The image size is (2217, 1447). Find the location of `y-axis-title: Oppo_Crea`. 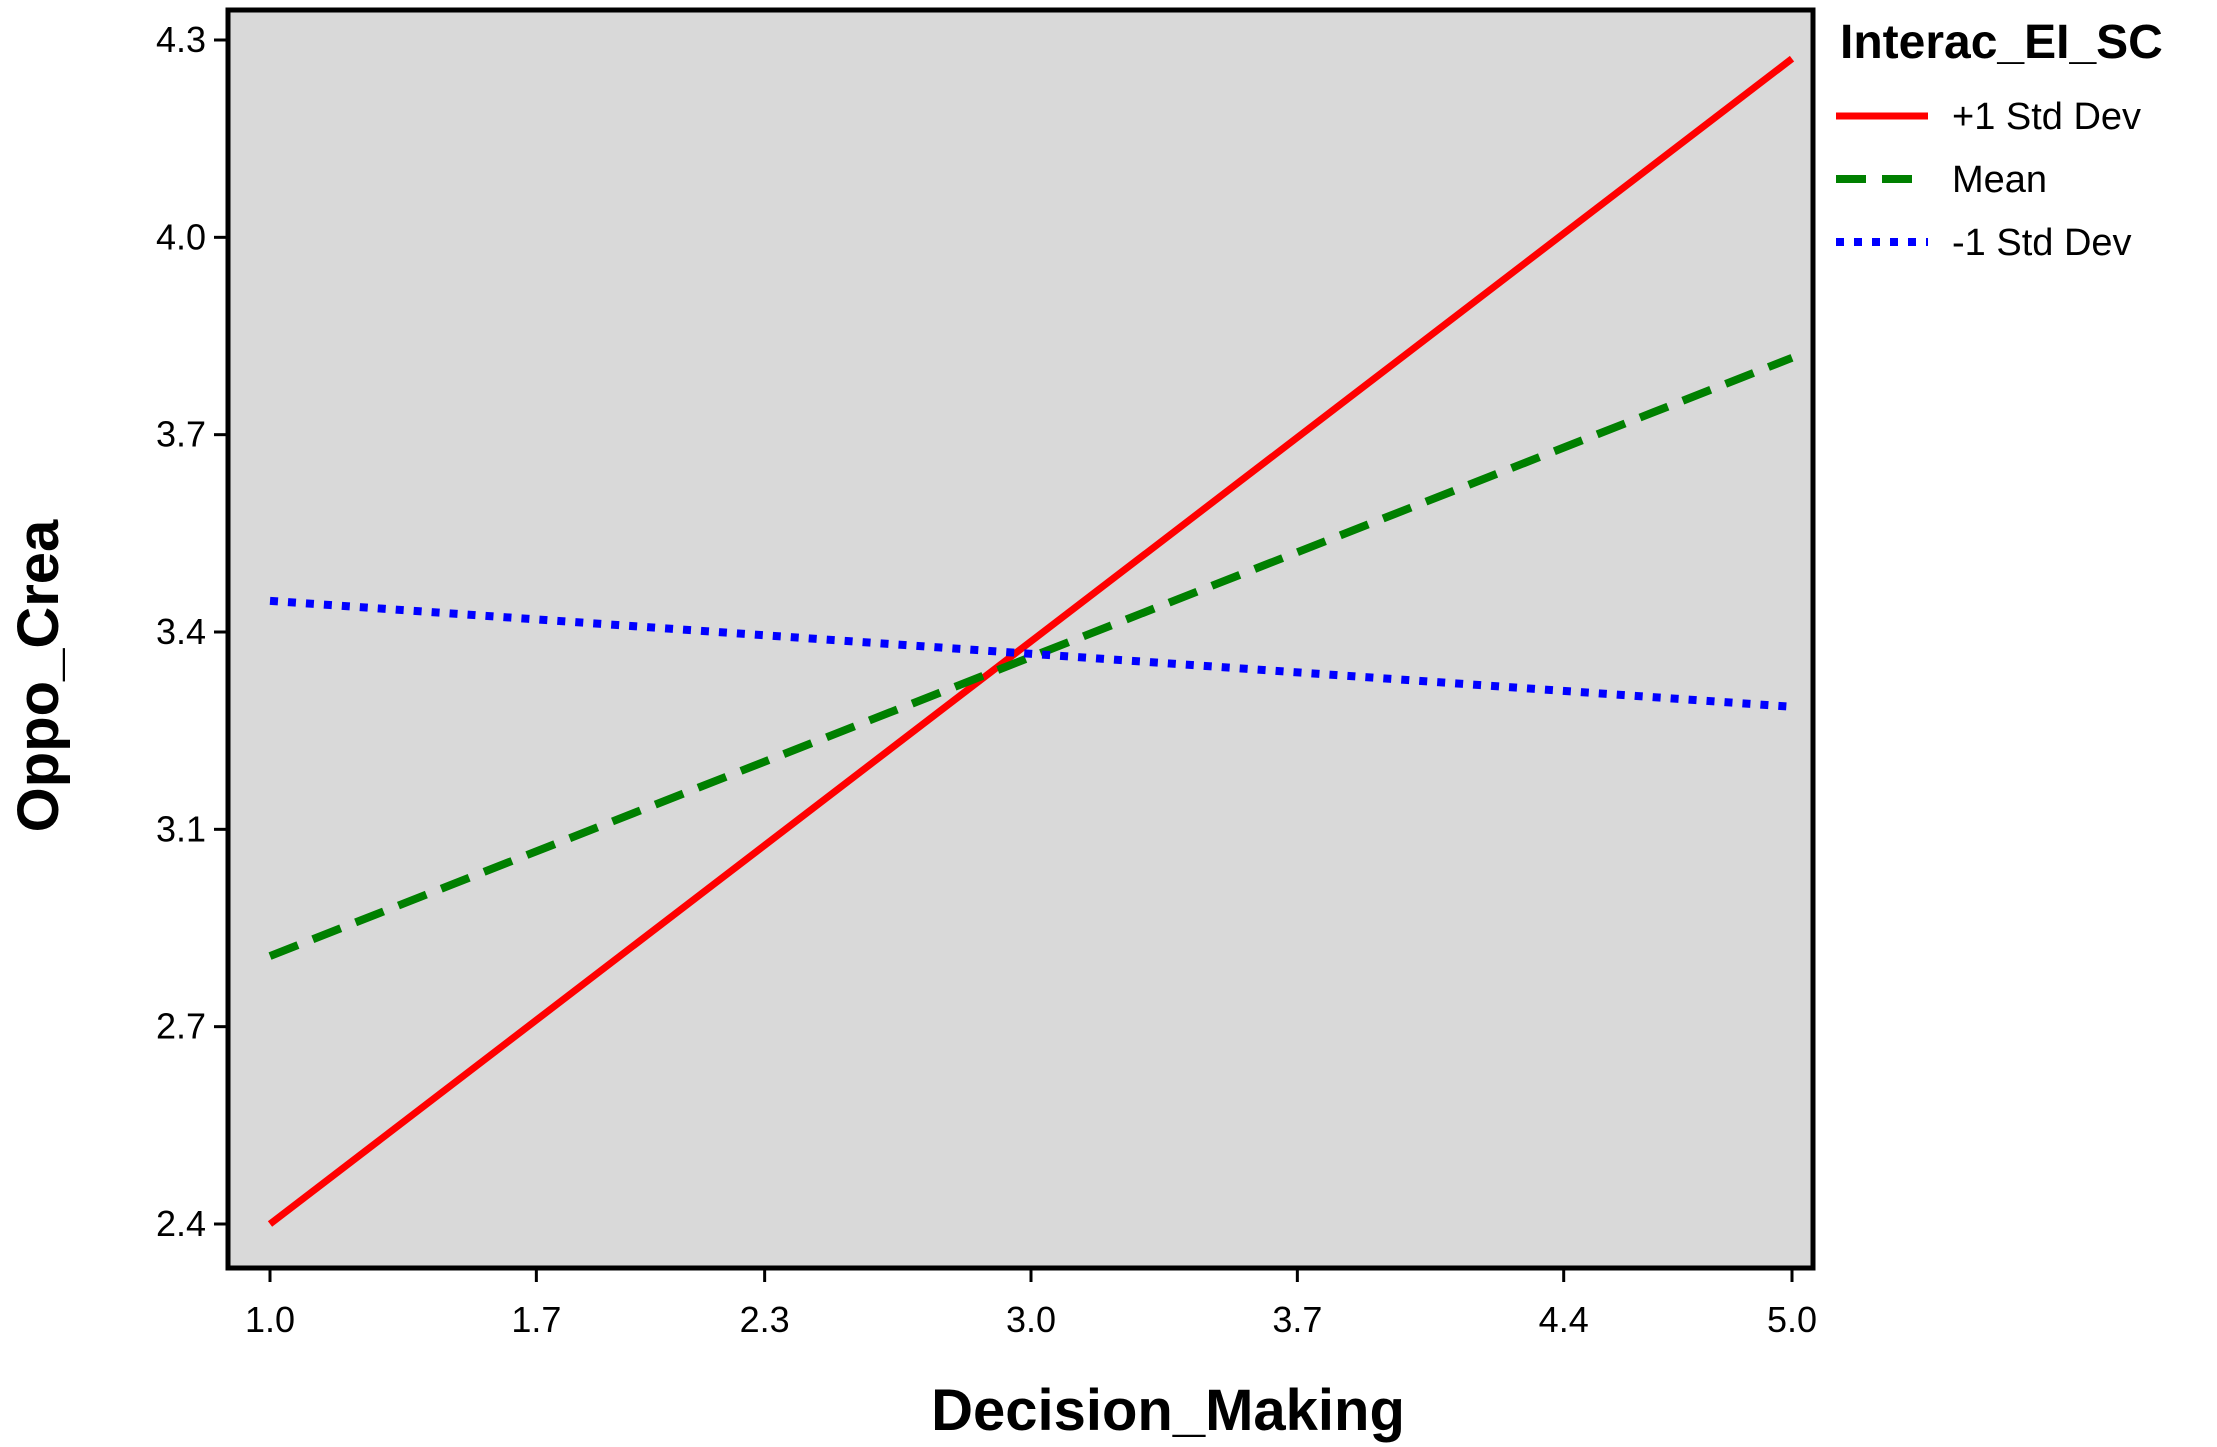

y-axis-title: Oppo_Crea is located at coordinates (38, 675).